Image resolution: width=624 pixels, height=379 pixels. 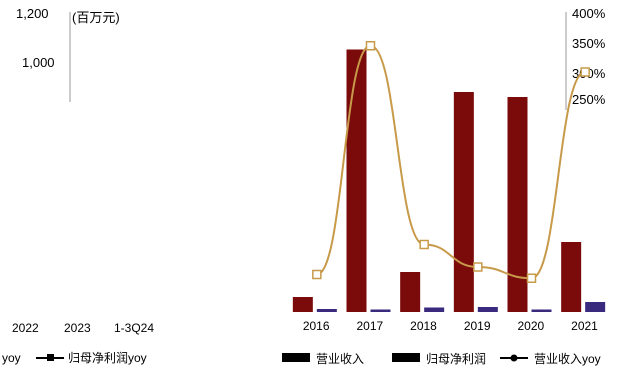 I want to click on legend-swatch-营业收入, so click(x=296, y=357).